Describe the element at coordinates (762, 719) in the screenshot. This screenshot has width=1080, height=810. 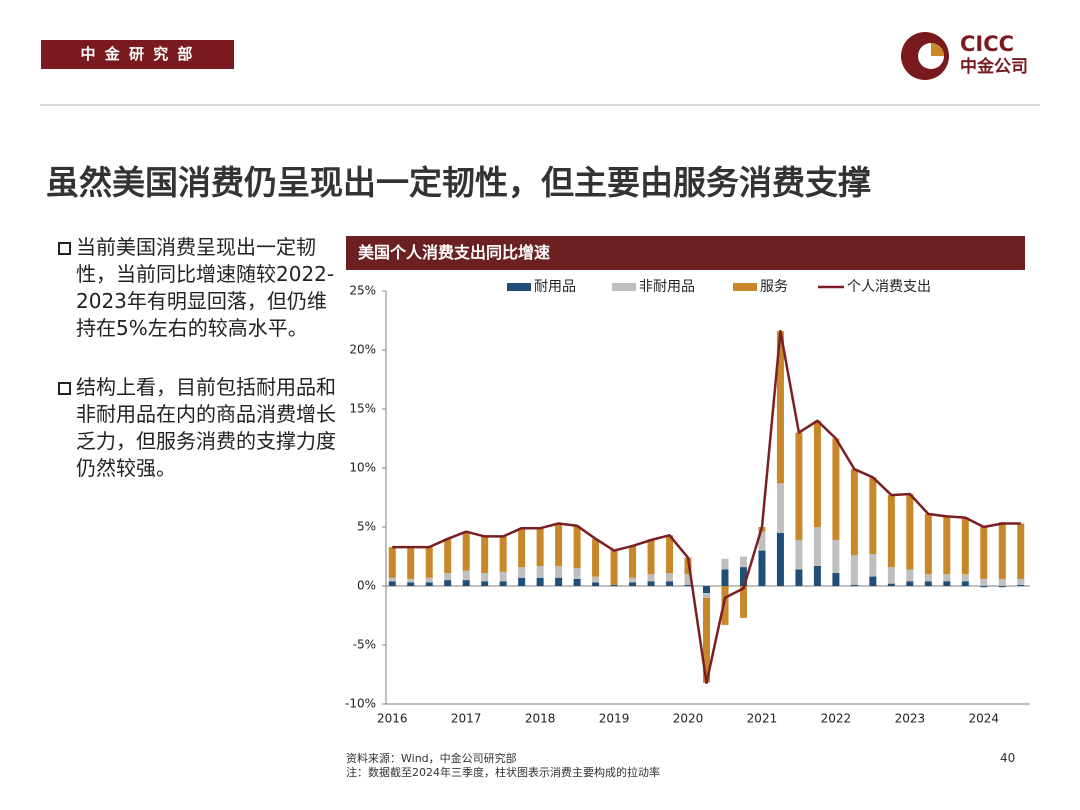
I see `x-tick-label: 2021` at that location.